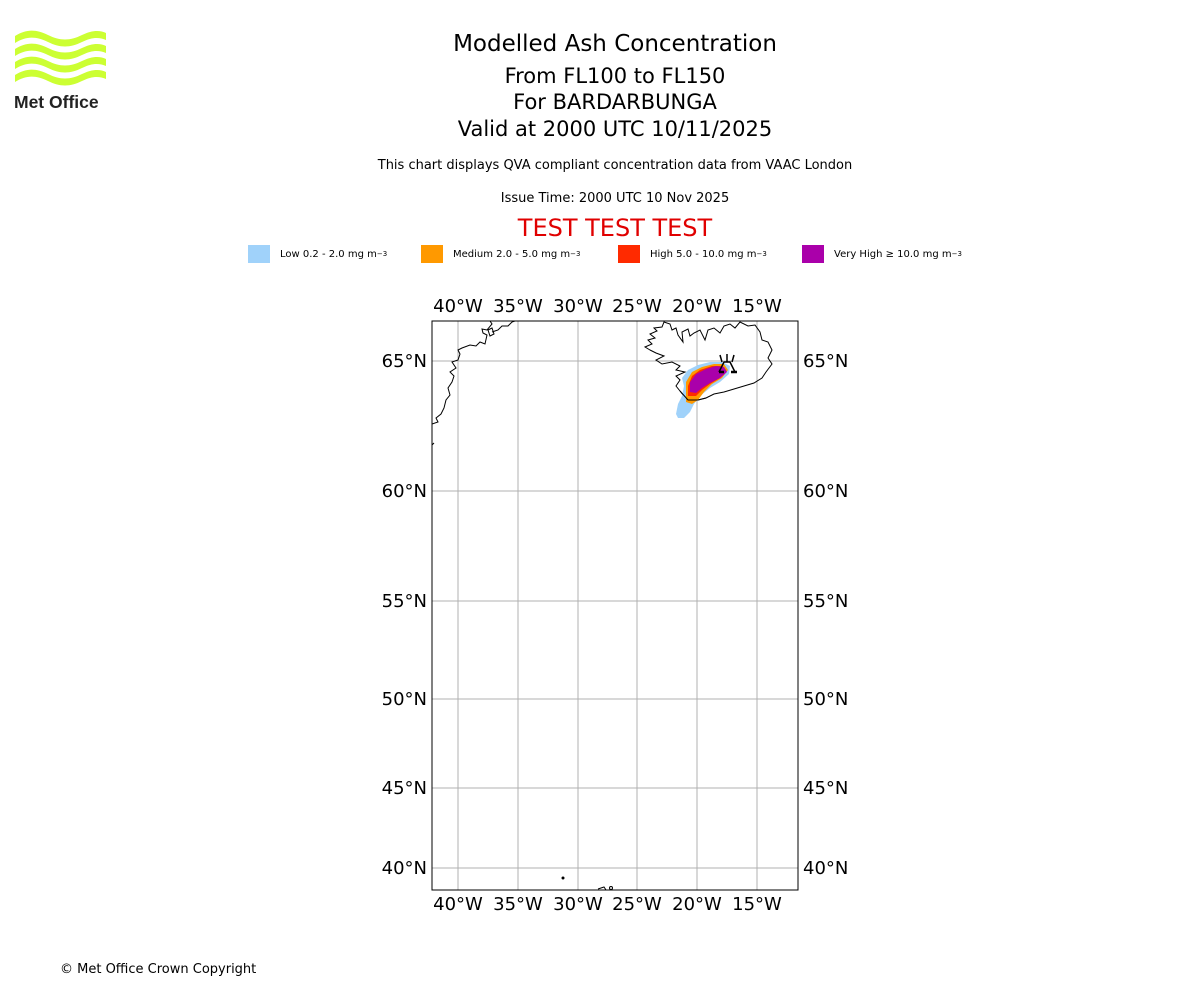 Image resolution: width=1200 pixels, height=1000 pixels. I want to click on lat-label-right: 45°N, so click(825, 788).